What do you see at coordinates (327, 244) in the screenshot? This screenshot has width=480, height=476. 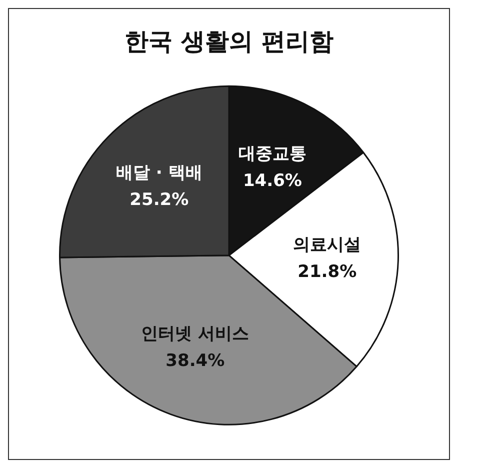 I see `slice-label: 의료시설` at bounding box center [327, 244].